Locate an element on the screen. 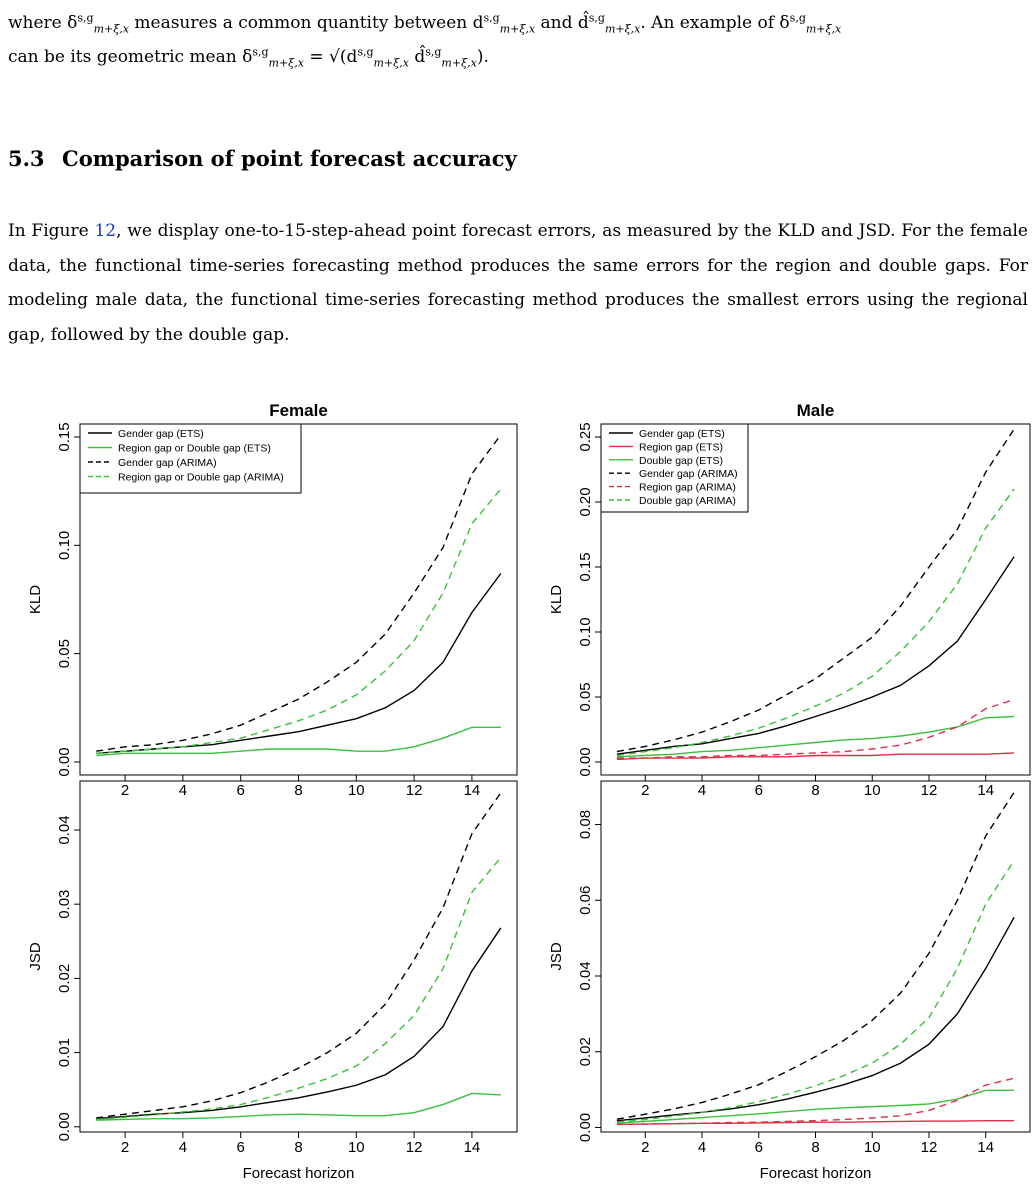 The image size is (1034, 1190). section-heading: 5.3 Comparison of point forecast accuracy is located at coordinates (262, 158).